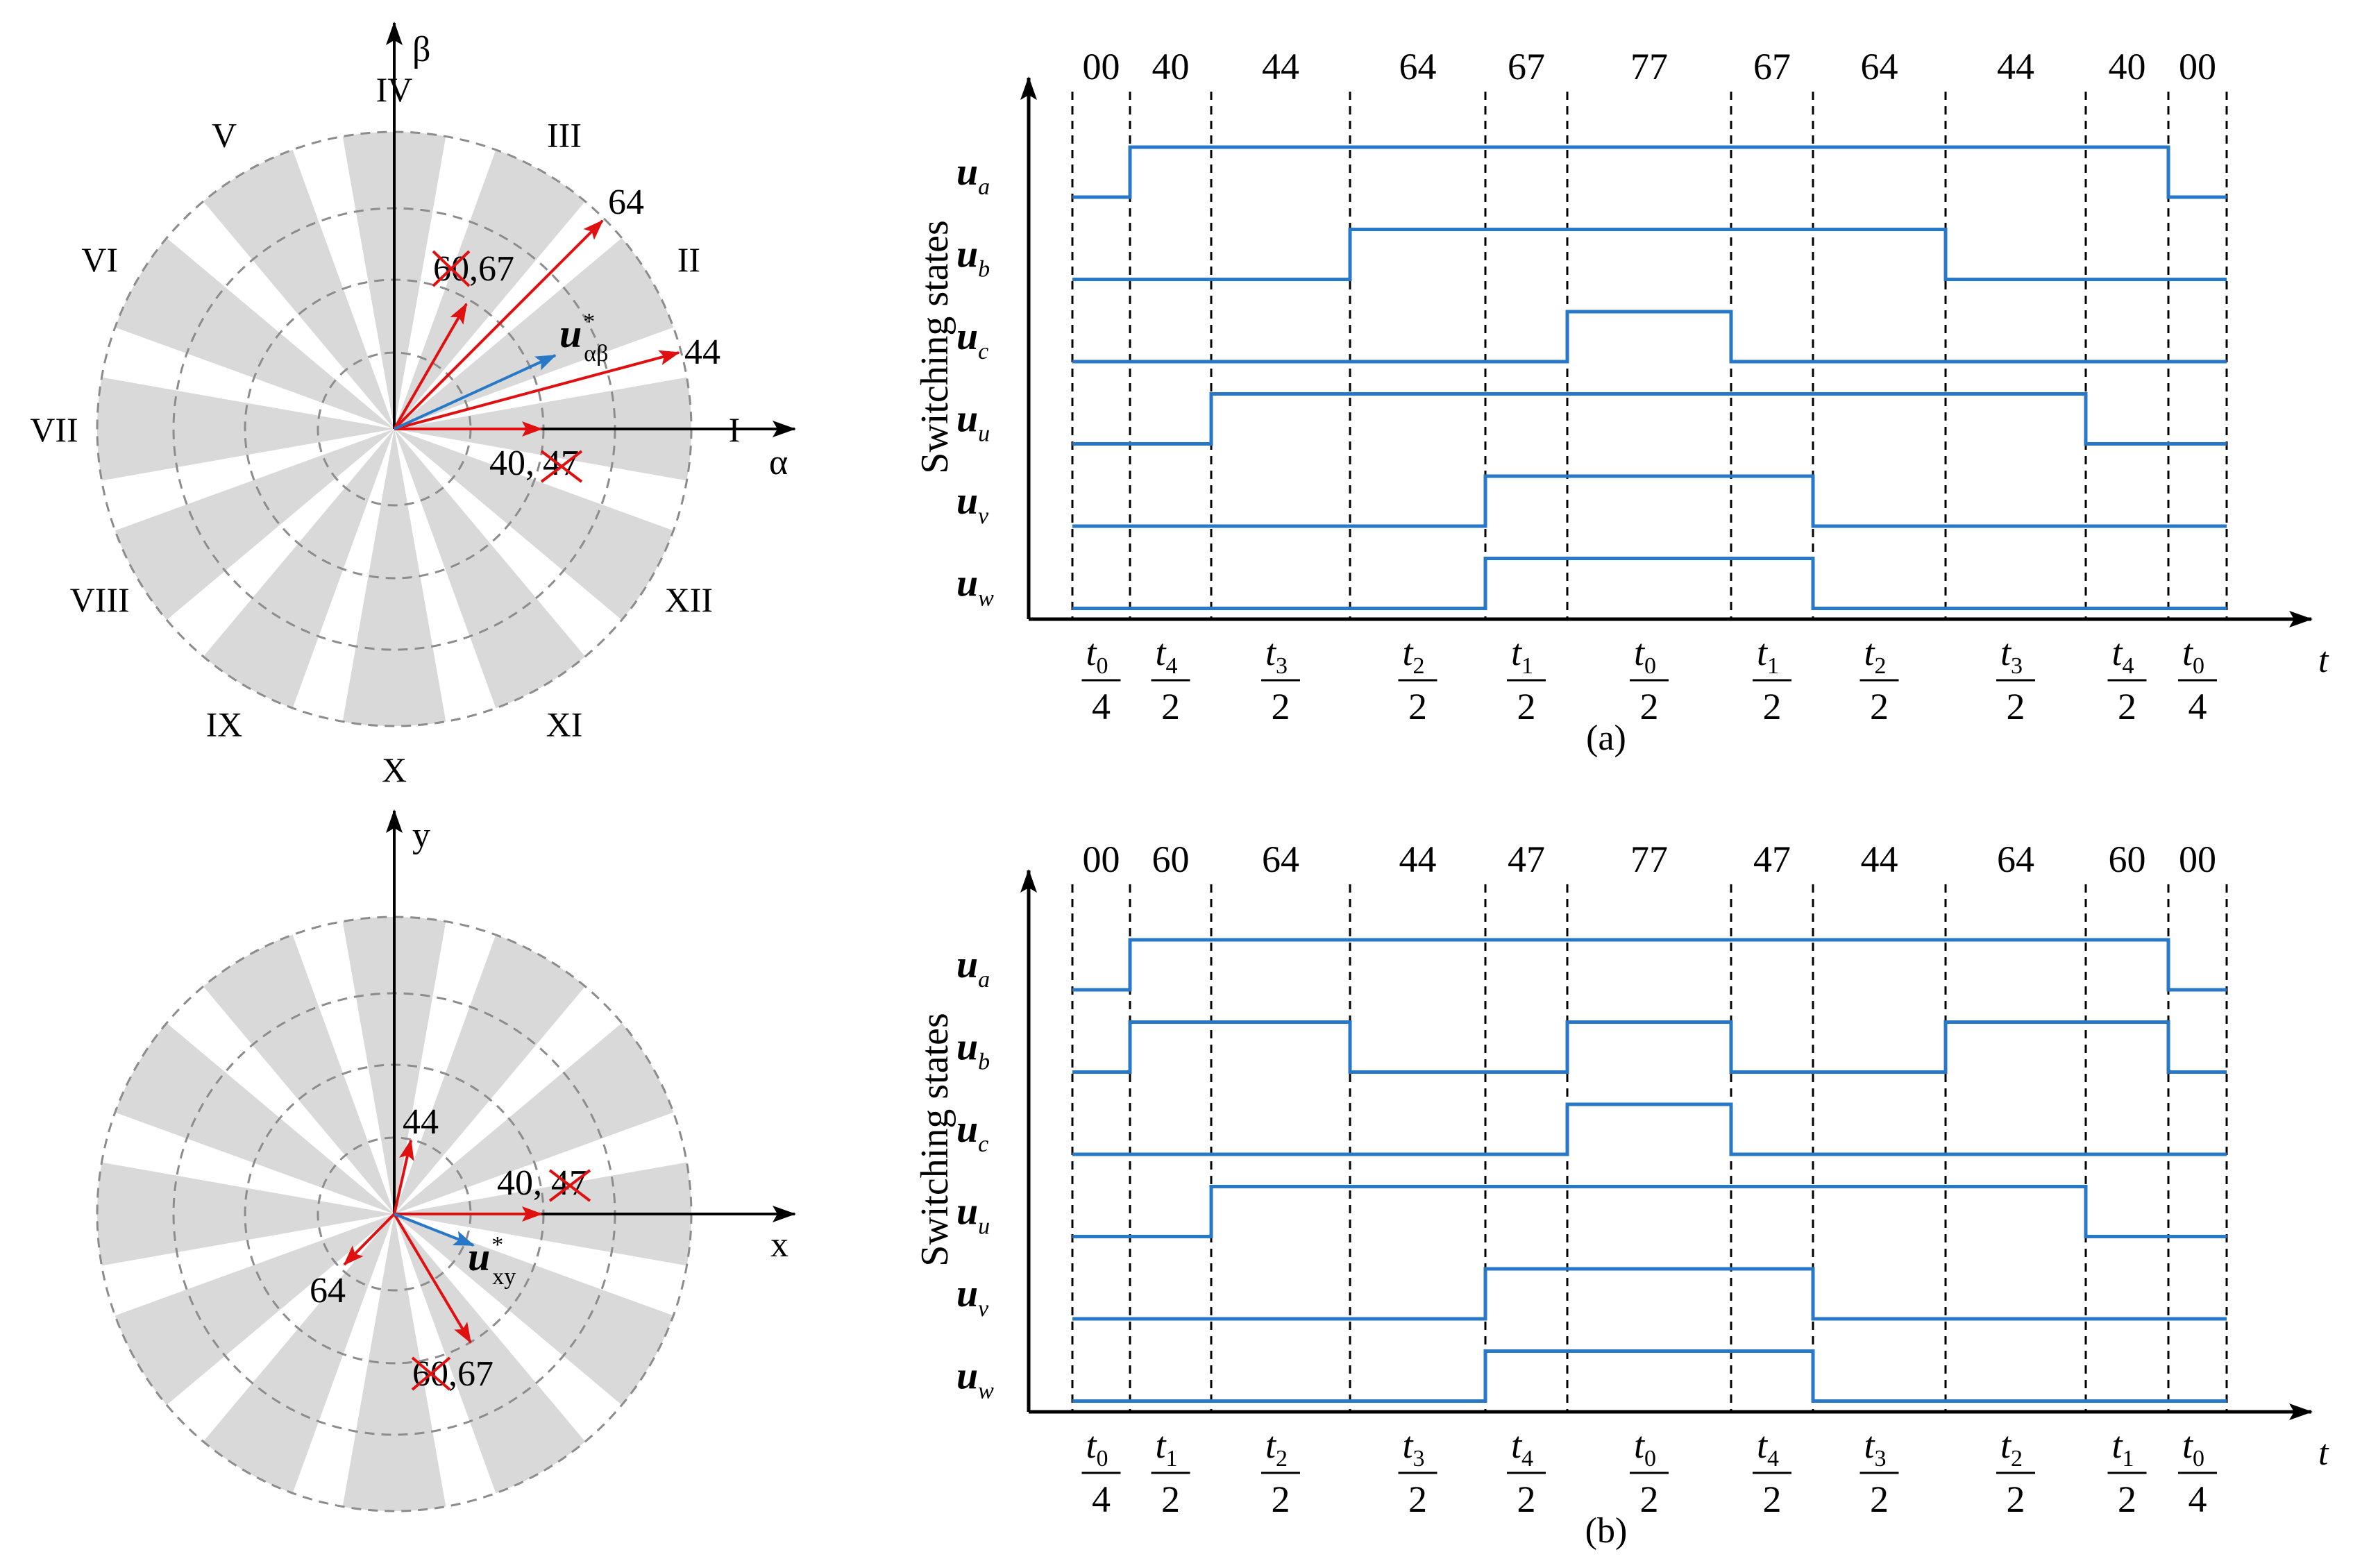 This screenshot has width=2353, height=1568. What do you see at coordinates (2197, 66) in the screenshot?
I see `timing-a-state-10: 00` at bounding box center [2197, 66].